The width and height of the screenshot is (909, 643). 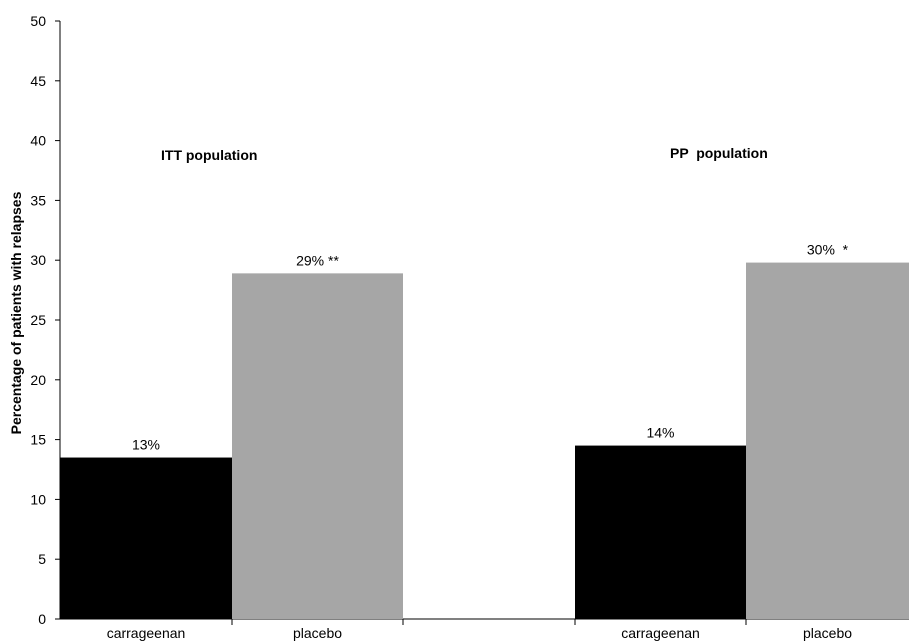 What do you see at coordinates (38, 440) in the screenshot?
I see `y-tick-label: 15` at bounding box center [38, 440].